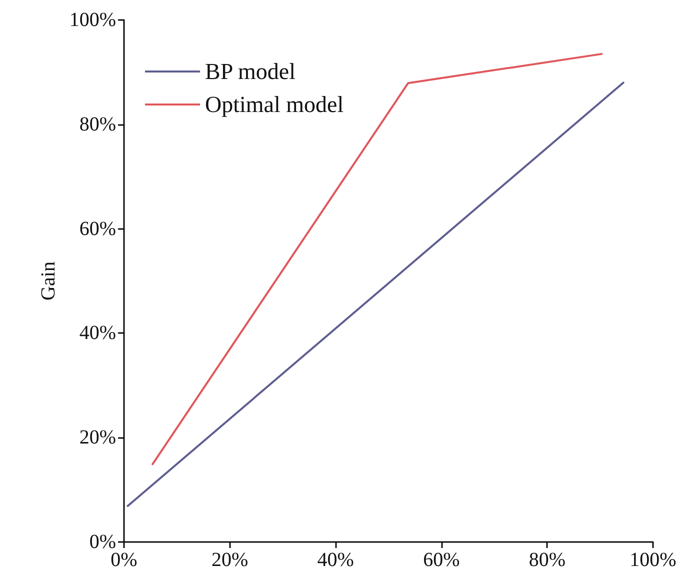 This screenshot has height=588, width=688. What do you see at coordinates (274, 104) in the screenshot?
I see `legend-label: Optimal model` at bounding box center [274, 104].